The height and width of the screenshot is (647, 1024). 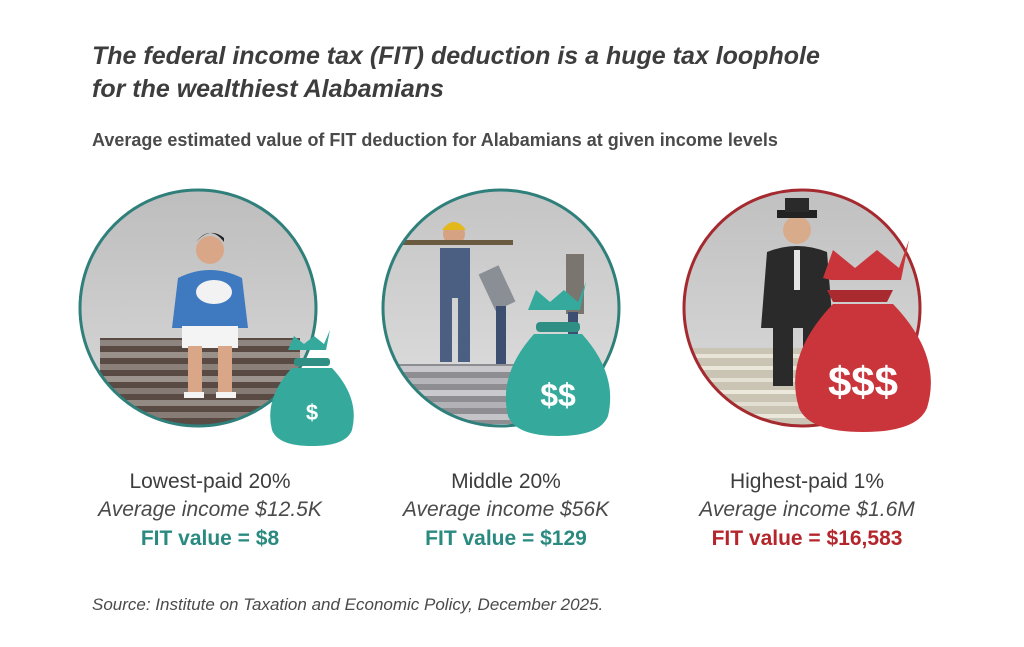 I want to click on illustration-highest-paid: $$$, so click(x=807, y=318).